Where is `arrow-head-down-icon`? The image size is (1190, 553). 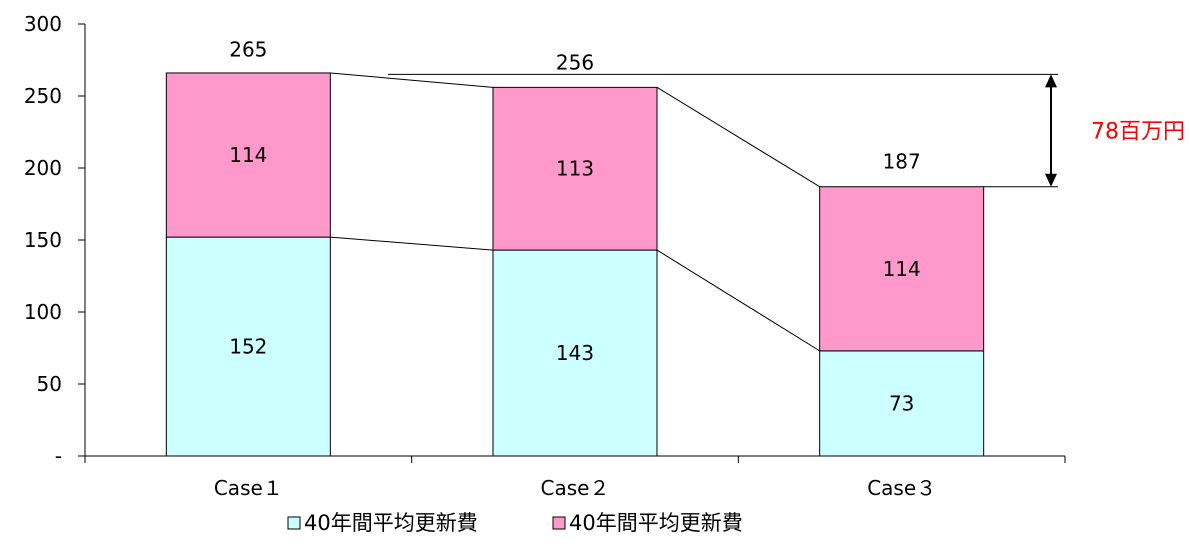
arrow-head-down-icon is located at coordinates (1051, 180).